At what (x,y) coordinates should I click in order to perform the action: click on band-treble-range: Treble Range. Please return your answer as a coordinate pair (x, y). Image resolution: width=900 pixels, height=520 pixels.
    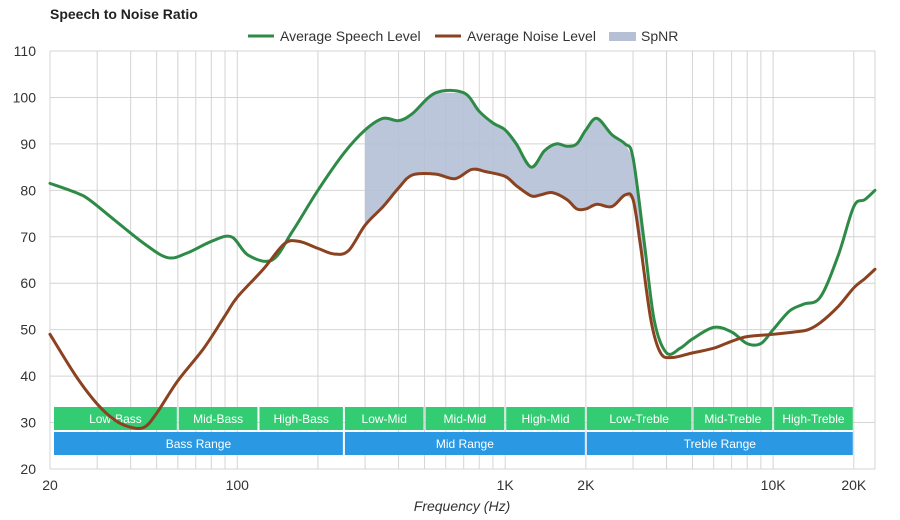
    Looking at the image, I should click on (719, 443).